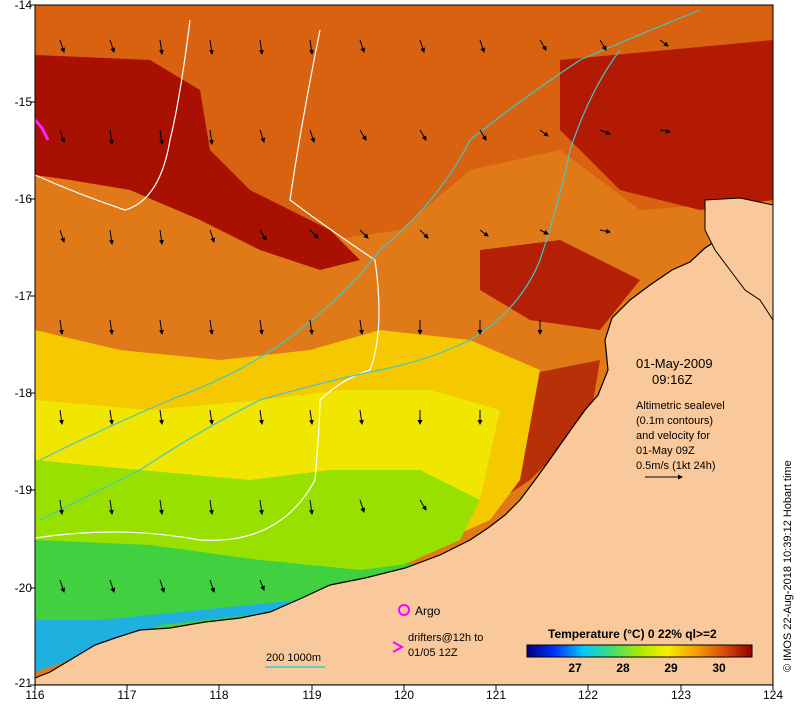  What do you see at coordinates (719, 668) in the screenshot?
I see `colorbar-tick: 30` at bounding box center [719, 668].